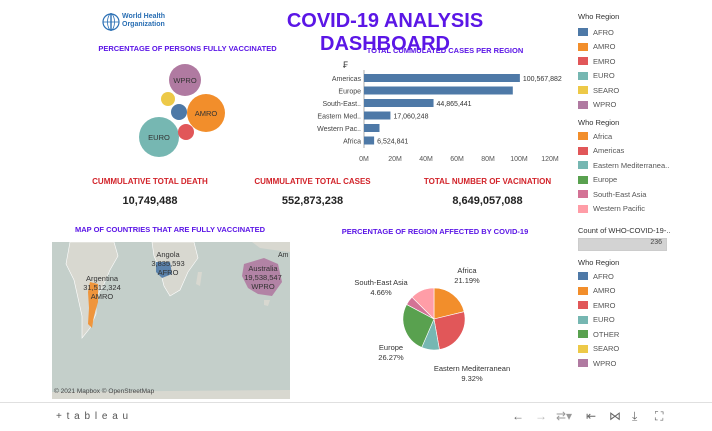 The height and width of the screenshot is (431, 712). Describe the element at coordinates (467, 270) in the screenshot. I see `pie-label-africa-name: Africa` at that location.